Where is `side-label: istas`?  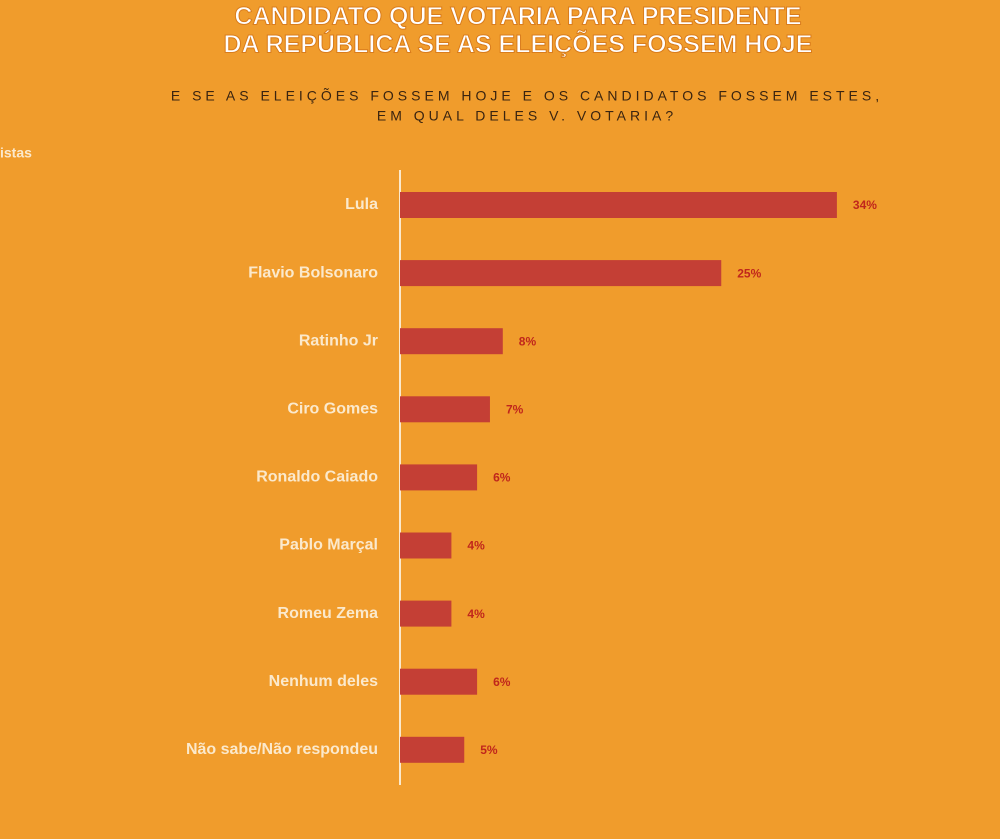
side-label: istas is located at coordinates (16, 153).